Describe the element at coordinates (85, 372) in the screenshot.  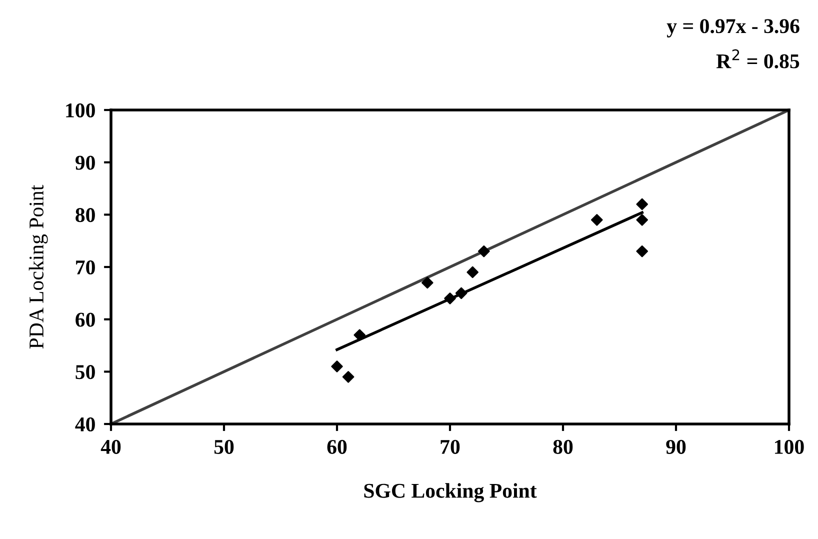
I see `y-tick-label: 50` at that location.